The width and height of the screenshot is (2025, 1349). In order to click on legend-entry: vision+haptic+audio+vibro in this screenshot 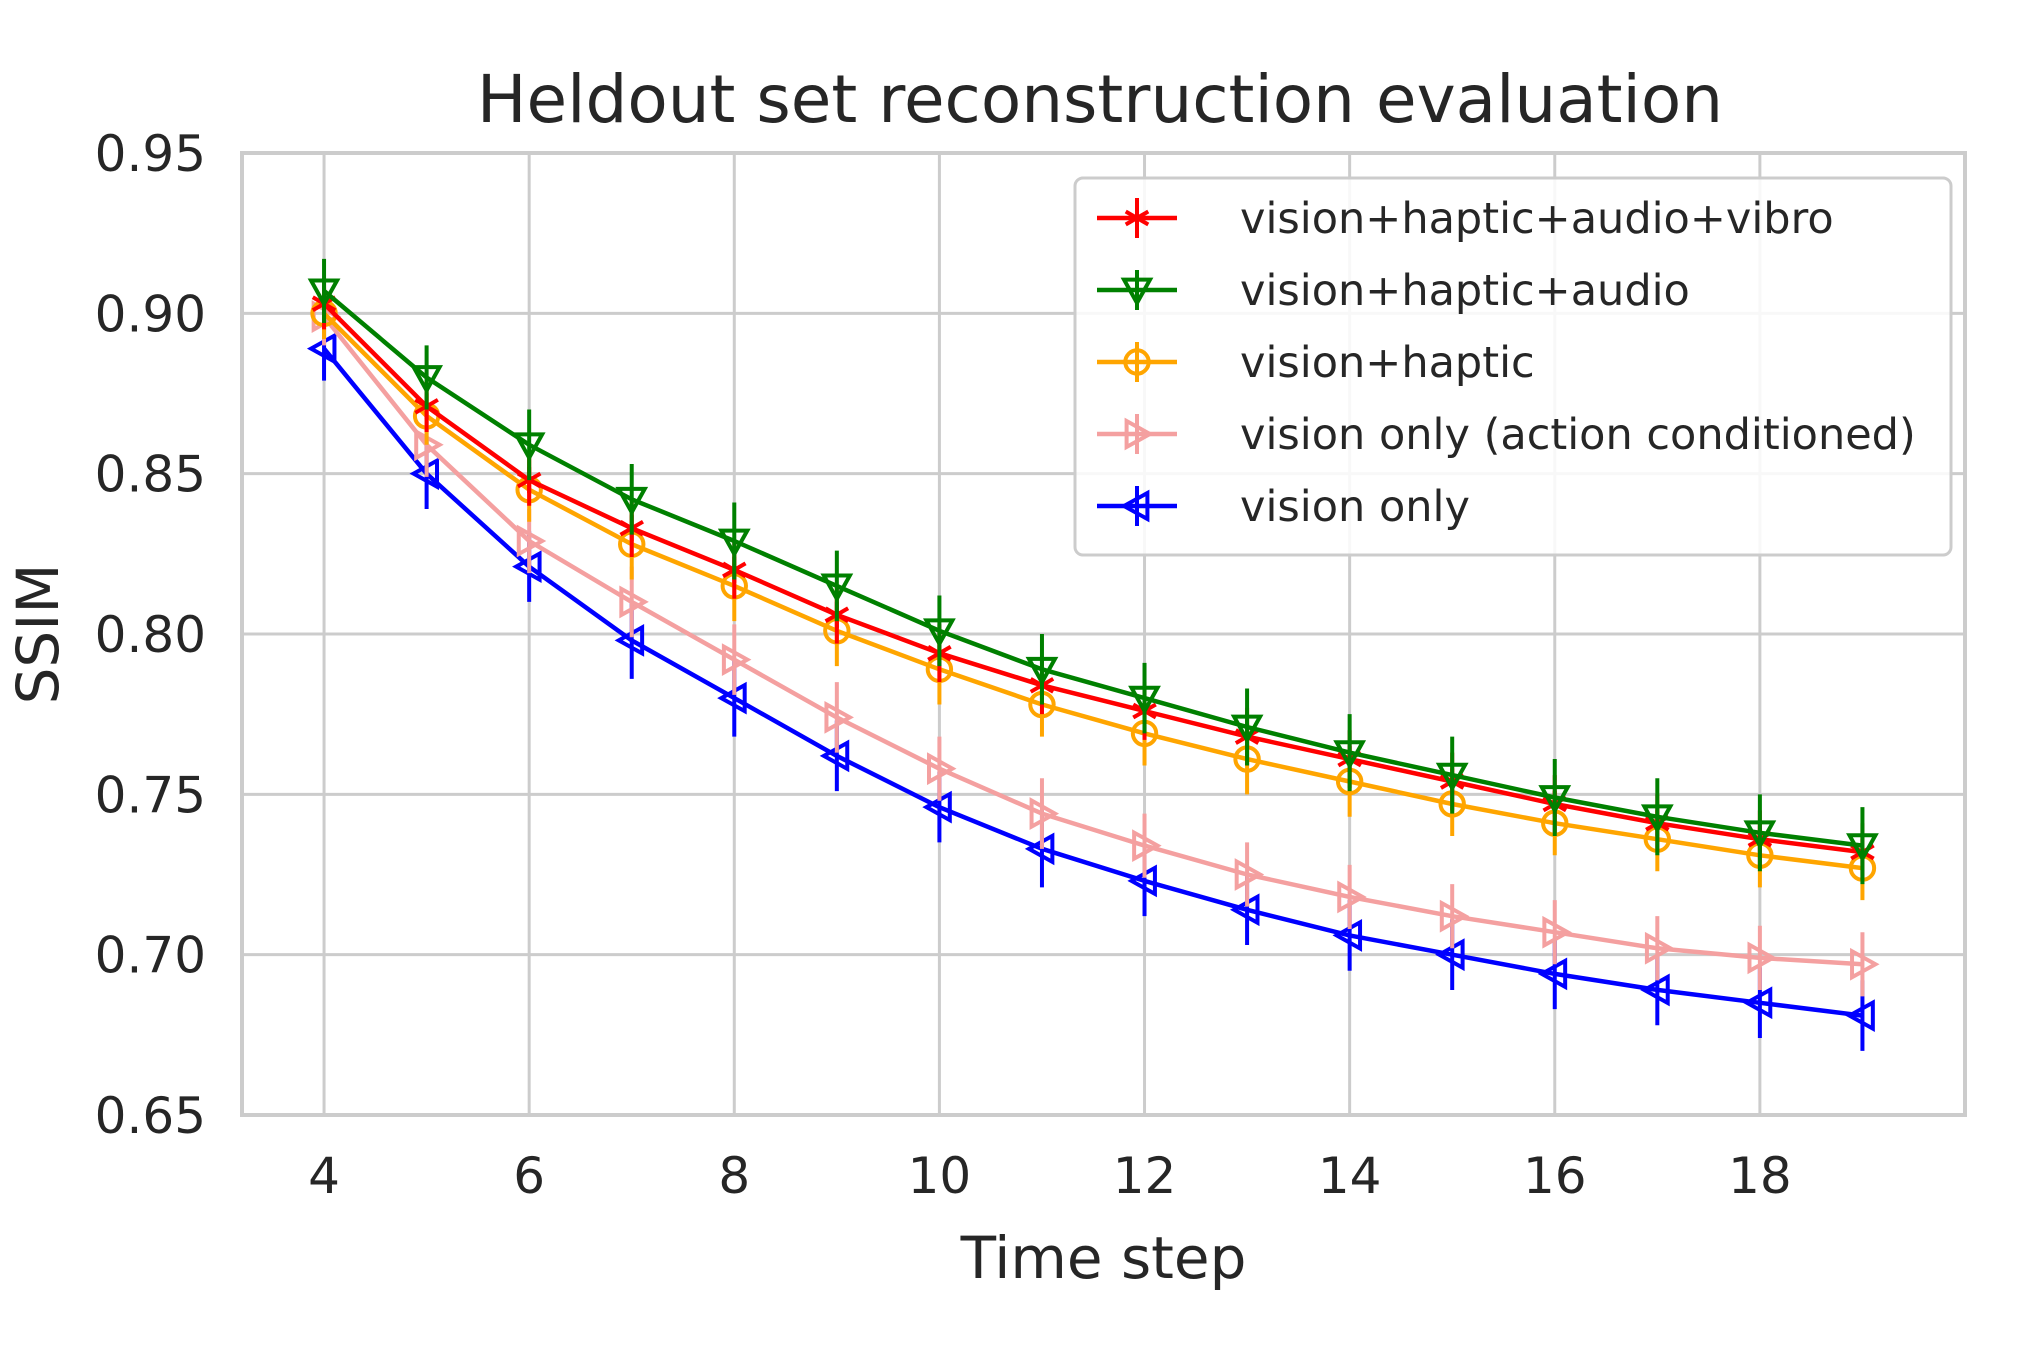, I will do `click(1465, 219)`.